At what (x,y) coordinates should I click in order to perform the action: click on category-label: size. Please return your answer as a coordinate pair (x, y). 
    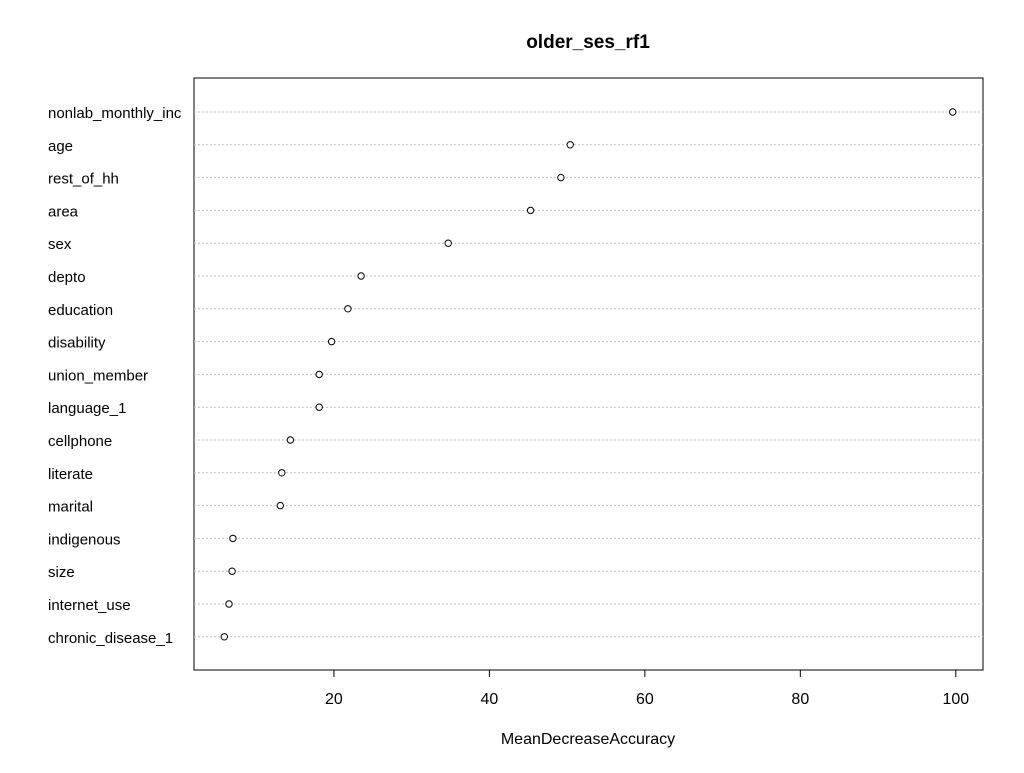
    Looking at the image, I should click on (61, 572).